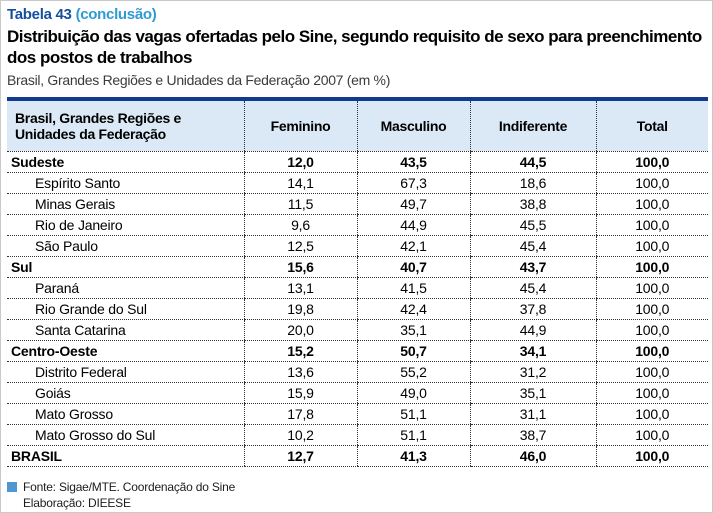 This screenshot has height=513, width=713. I want to click on cell-indiferente: 38,8, so click(532, 204).